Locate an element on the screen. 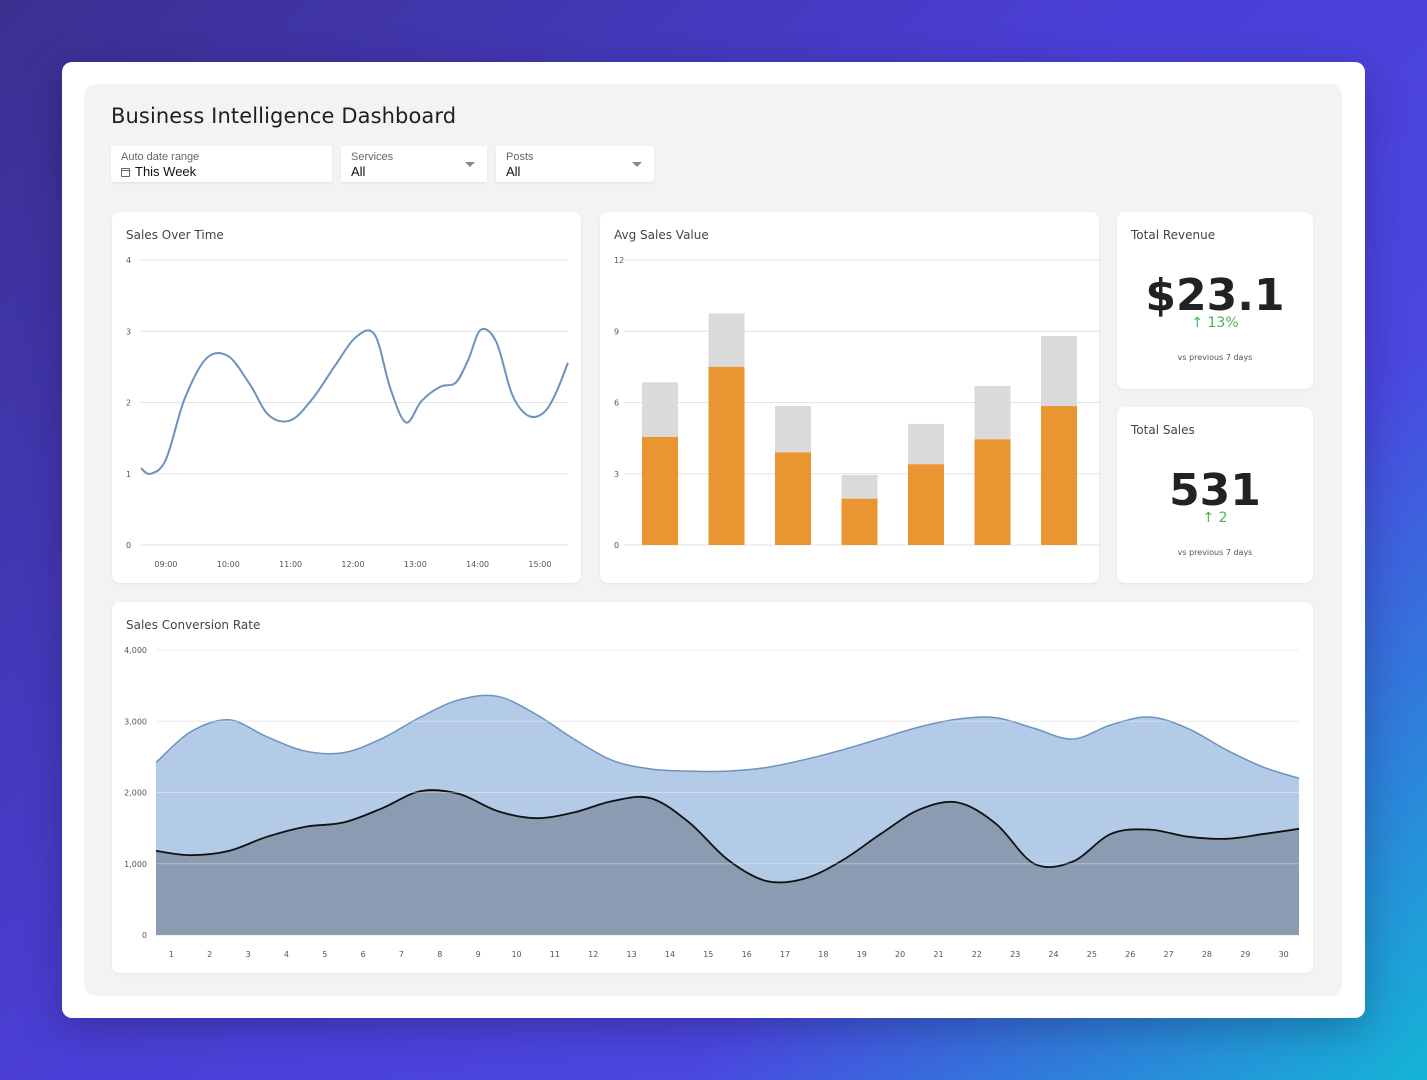  y-tick-label: 1,000 is located at coordinates (135, 864).